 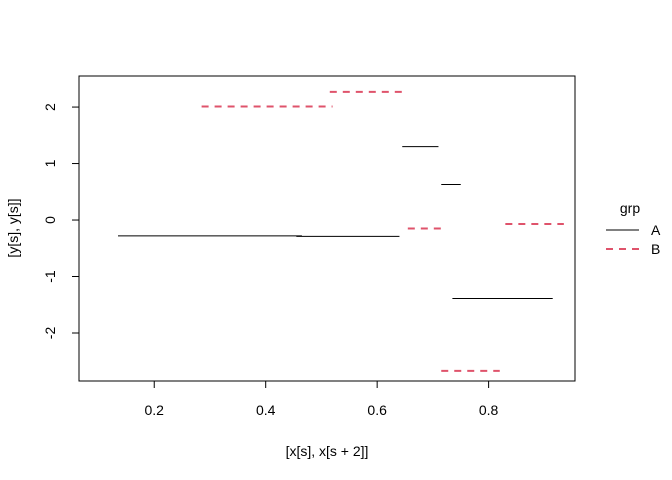 What do you see at coordinates (322, 399) in the screenshot?
I see `x-axis: 0.2 0.4 0.6 0.8` at bounding box center [322, 399].